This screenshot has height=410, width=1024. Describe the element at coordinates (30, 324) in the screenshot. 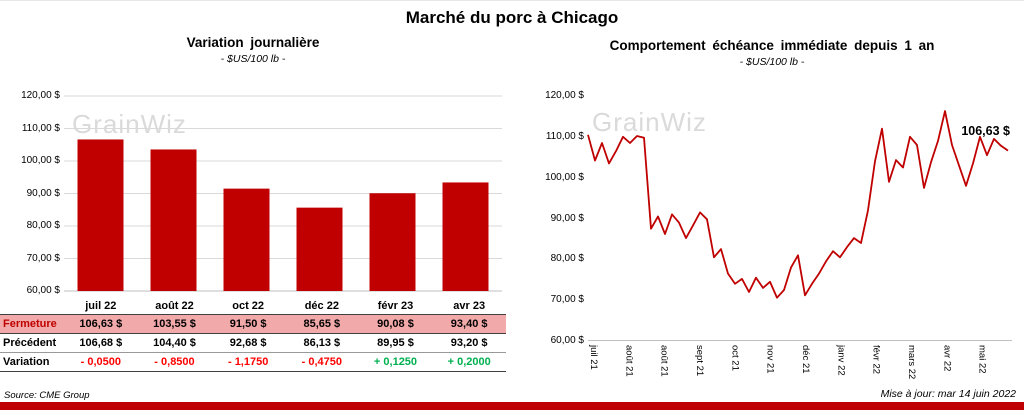

I see `row-label: Fermeture` at that location.